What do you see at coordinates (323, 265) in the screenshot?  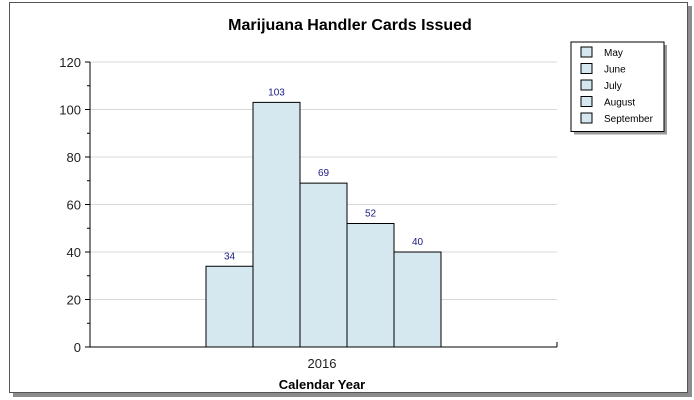 I see `bar-july` at bounding box center [323, 265].